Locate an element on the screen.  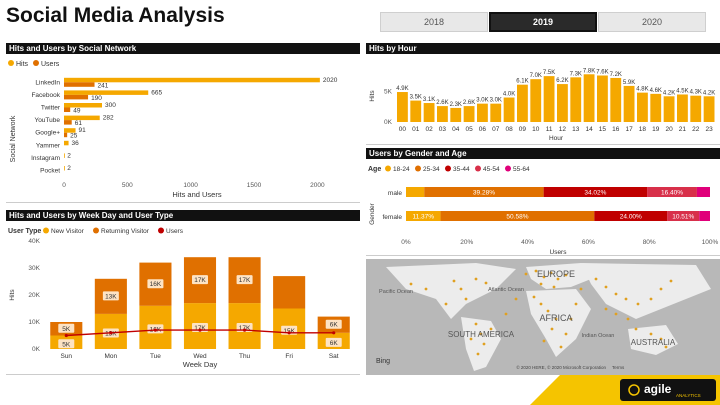
hour-bar-label: 4.6K is located at coordinates (656, 91).